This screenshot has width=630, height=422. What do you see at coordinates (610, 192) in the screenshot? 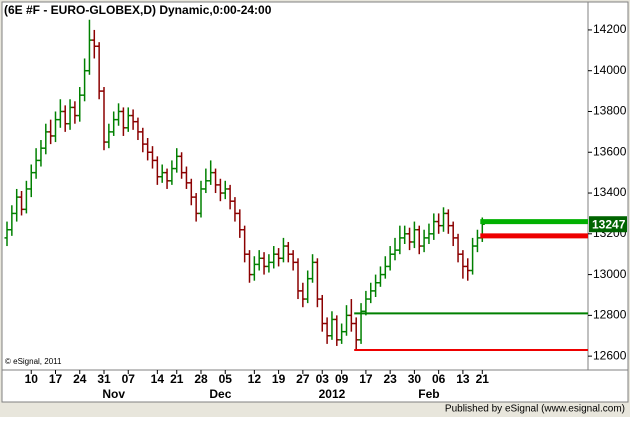
I see `y-tick-label: 13400` at bounding box center [610, 192].